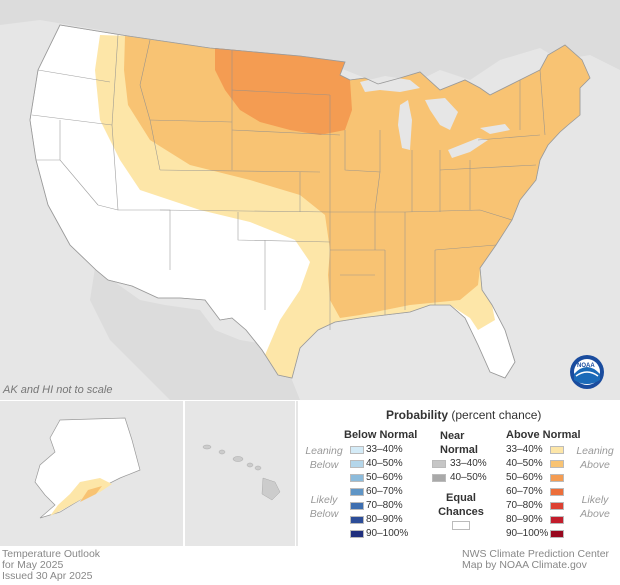 Image resolution: width=620 pixels, height=585 pixels. Describe the element at coordinates (381, 435) in the screenshot. I see `below-normal-header: Below Normal` at that location.